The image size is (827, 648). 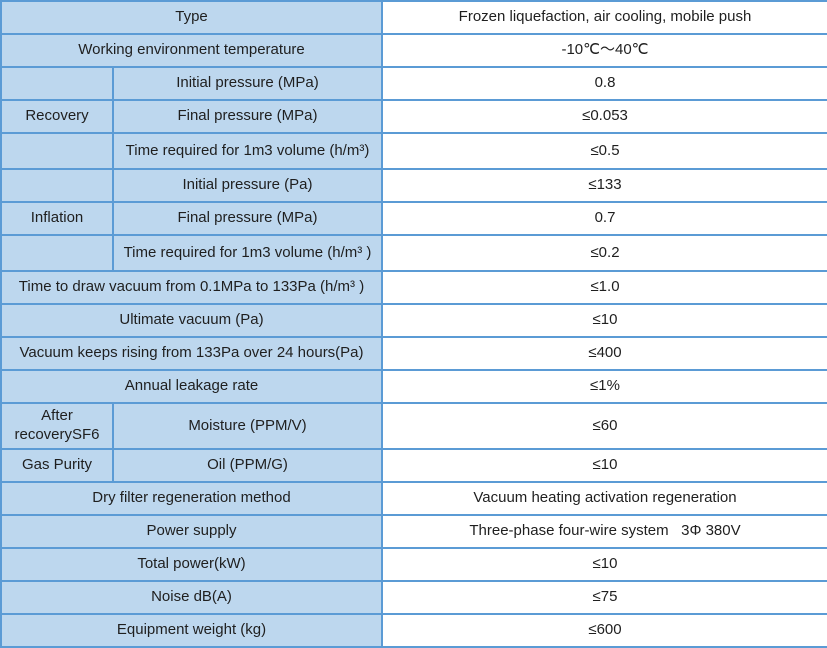 I want to click on row-value-cell: ≤0.053, so click(x=604, y=116).